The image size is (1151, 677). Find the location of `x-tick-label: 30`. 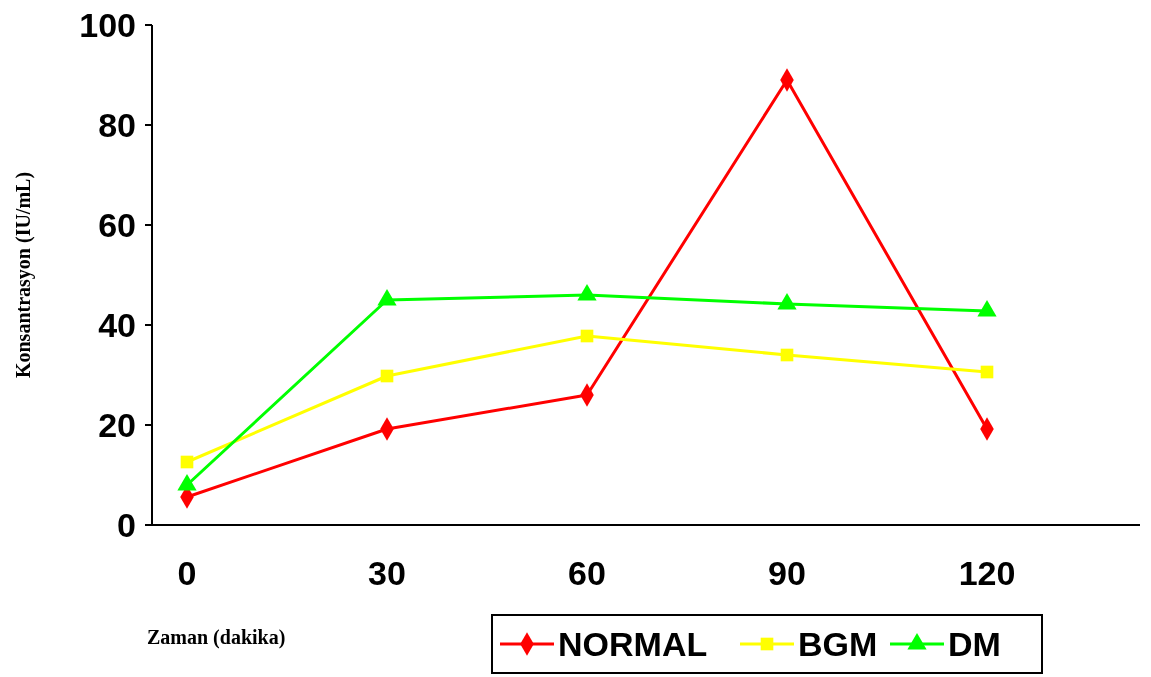

x-tick-label: 30 is located at coordinates (387, 573).